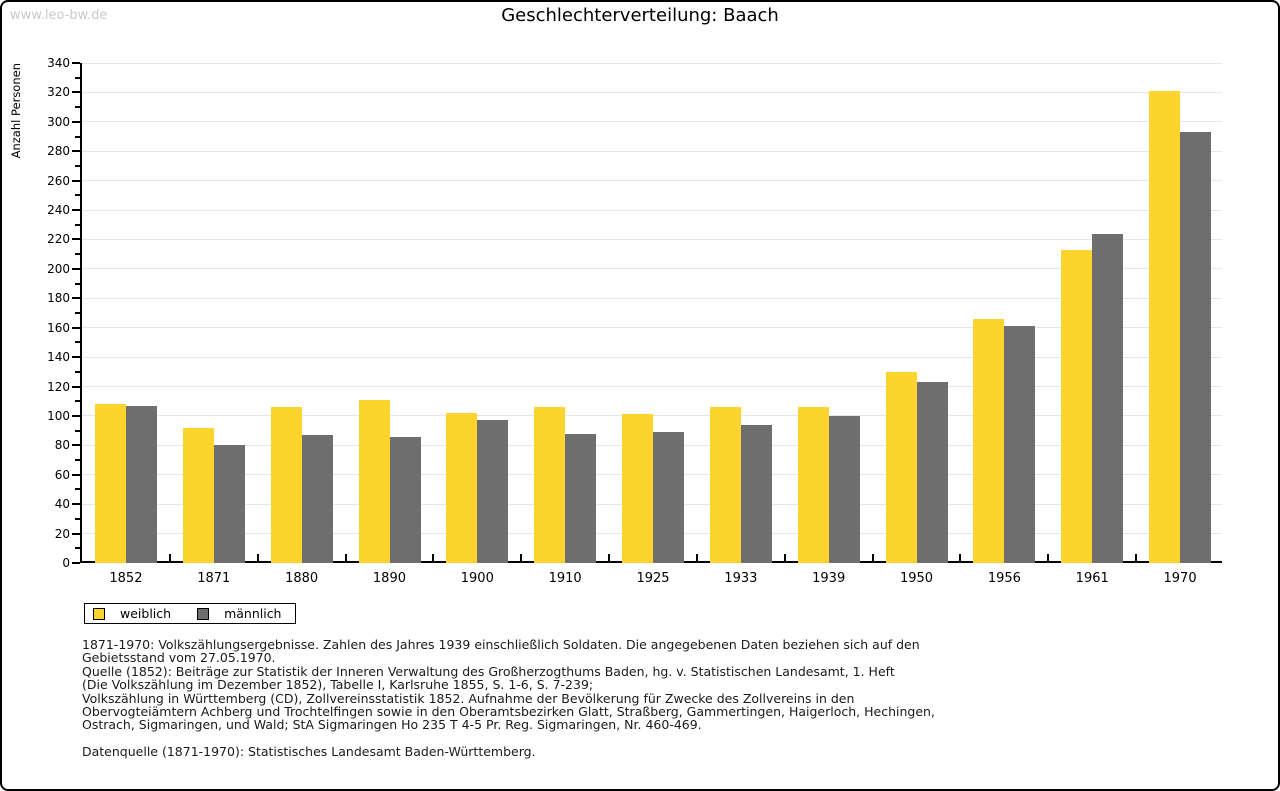 The height and width of the screenshot is (791, 1280). I want to click on y-tick-label-80: 80, so click(62, 445).